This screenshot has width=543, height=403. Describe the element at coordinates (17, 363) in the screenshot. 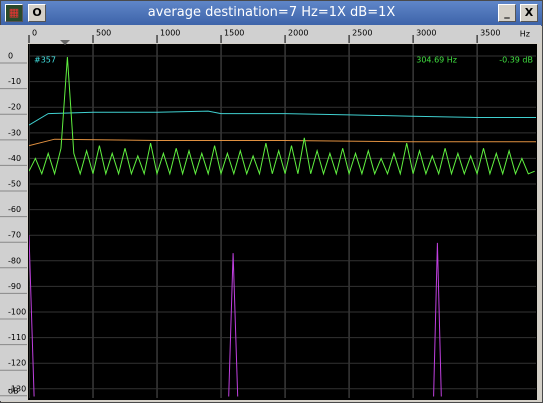

I see `y-tick-label: -120` at that location.